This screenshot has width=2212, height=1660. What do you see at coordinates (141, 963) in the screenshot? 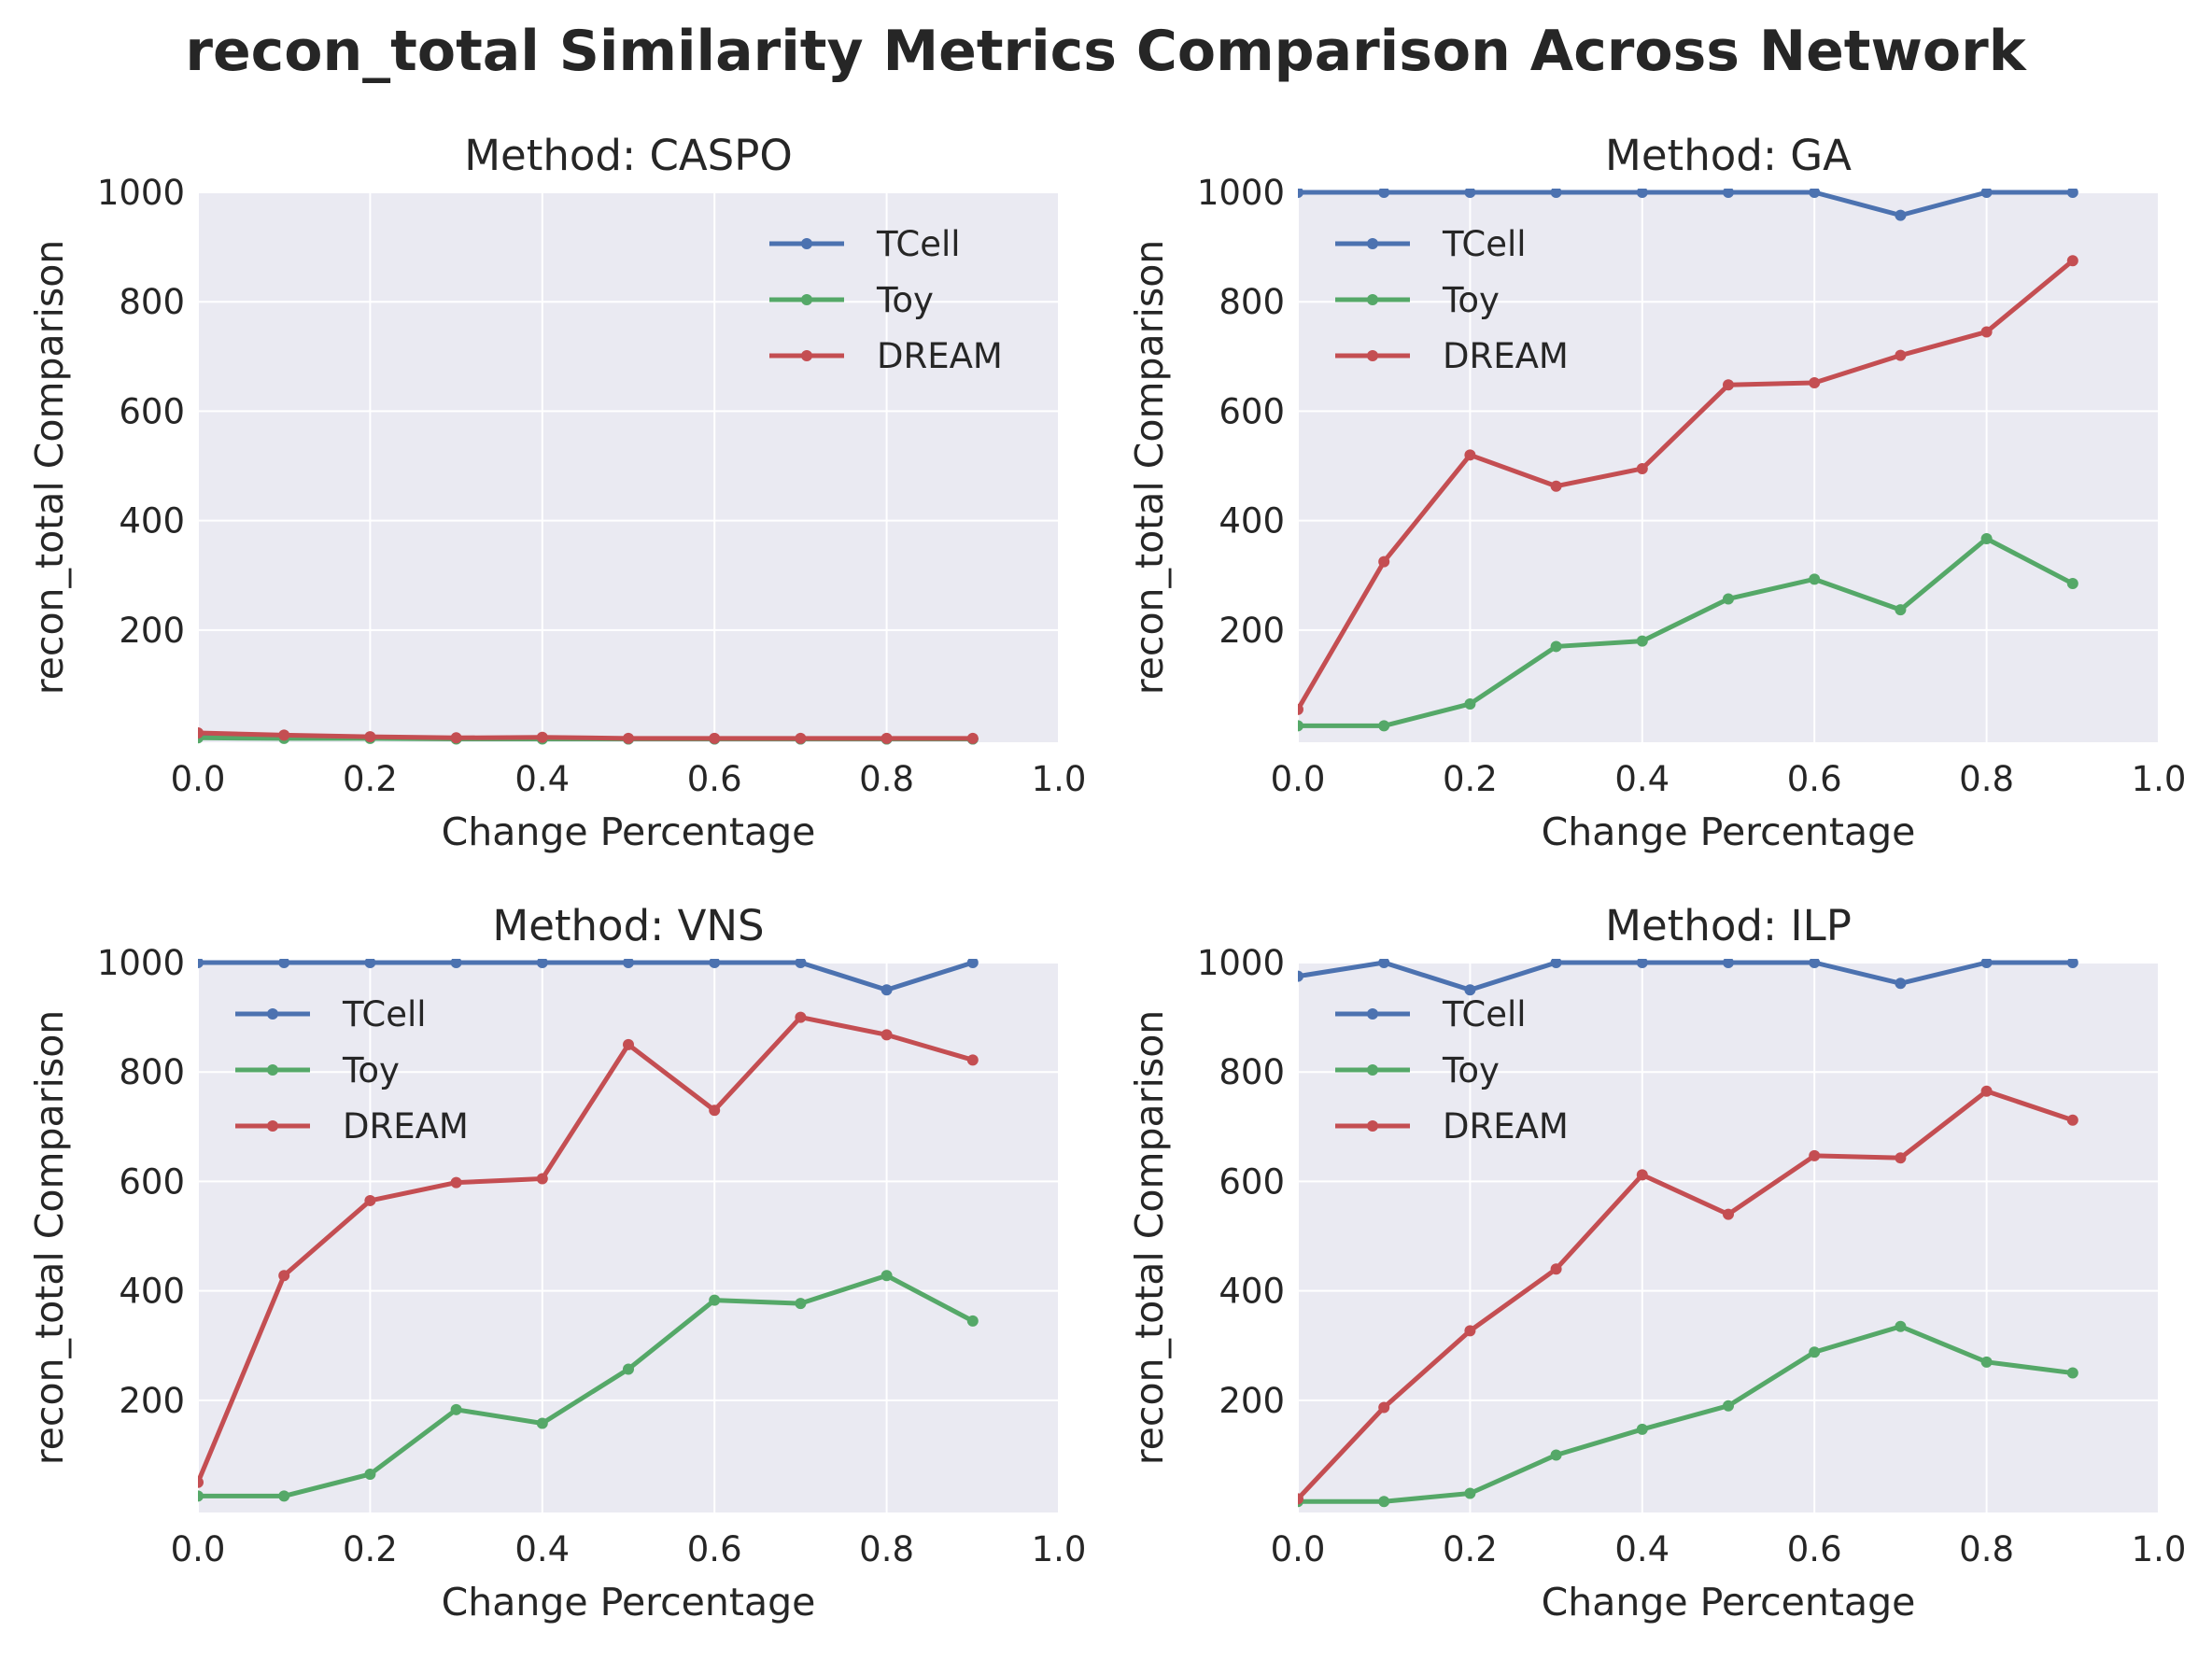
I see `y-tick-label: 1000` at bounding box center [141, 963].